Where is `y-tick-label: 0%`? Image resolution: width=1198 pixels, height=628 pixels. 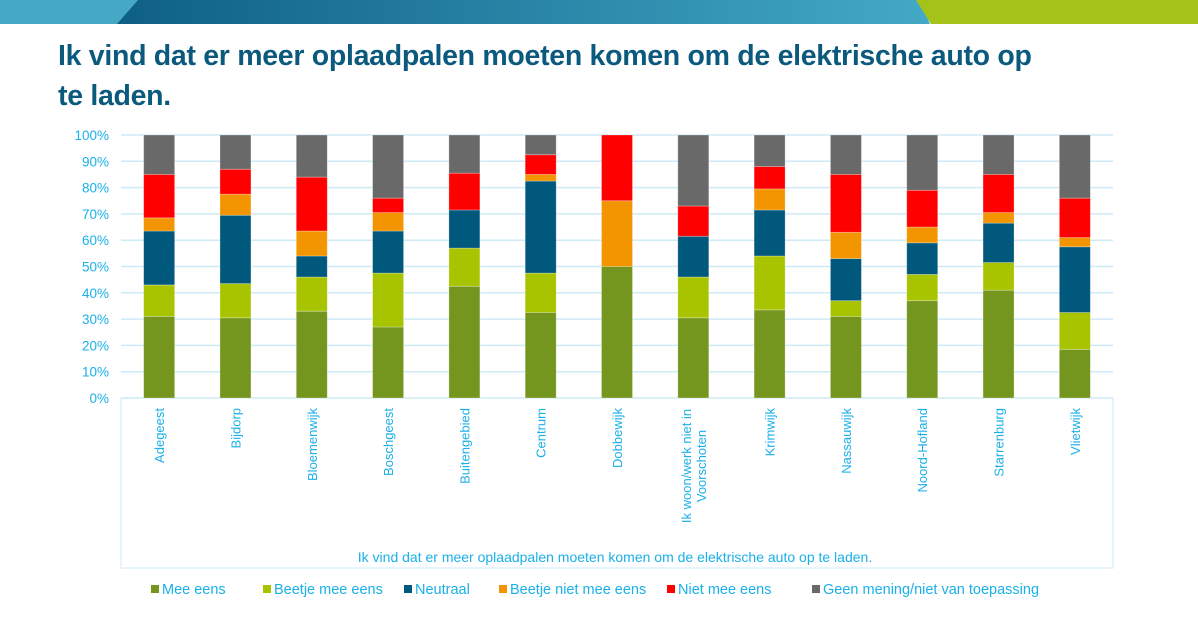
y-tick-label: 0% is located at coordinates (99, 398).